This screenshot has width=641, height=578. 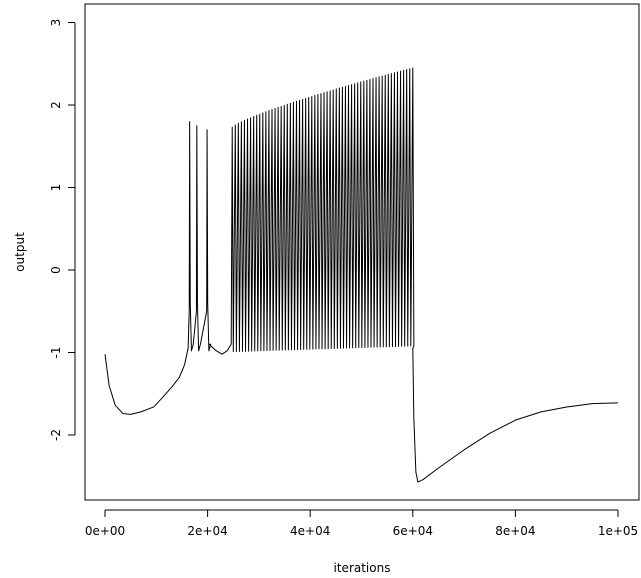 What do you see at coordinates (56, 435) in the screenshot?
I see `y-tick-label: -2` at bounding box center [56, 435].